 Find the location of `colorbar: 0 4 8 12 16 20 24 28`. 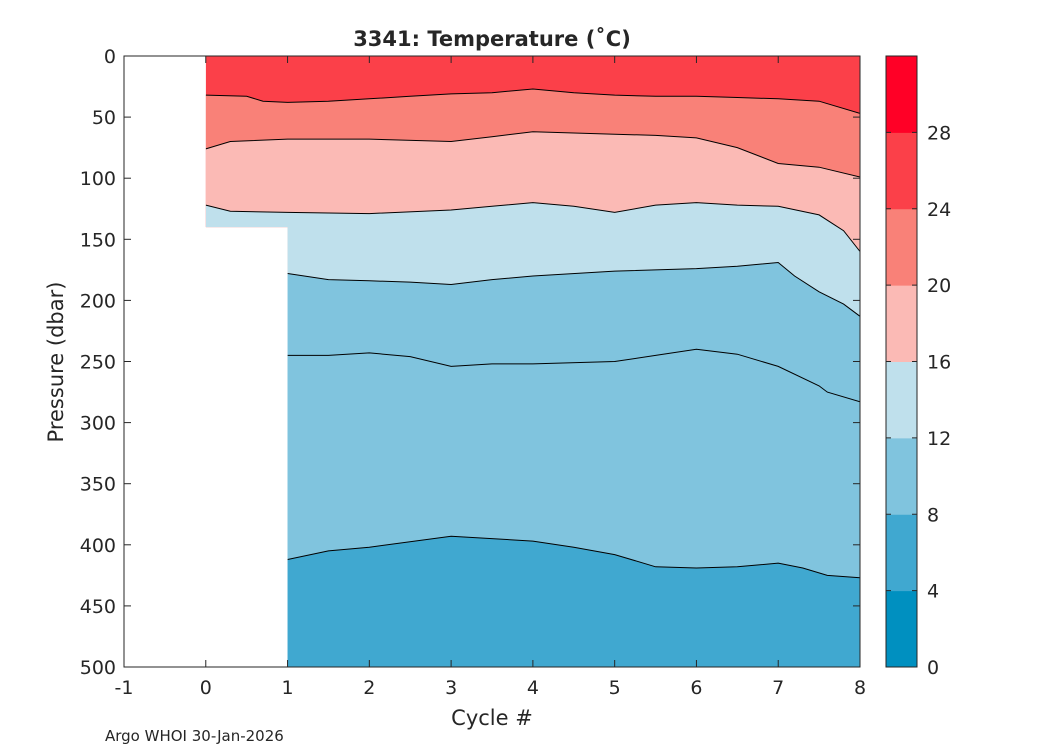

colorbar: 0 4 8 12 16 20 24 28 is located at coordinates (918, 367).